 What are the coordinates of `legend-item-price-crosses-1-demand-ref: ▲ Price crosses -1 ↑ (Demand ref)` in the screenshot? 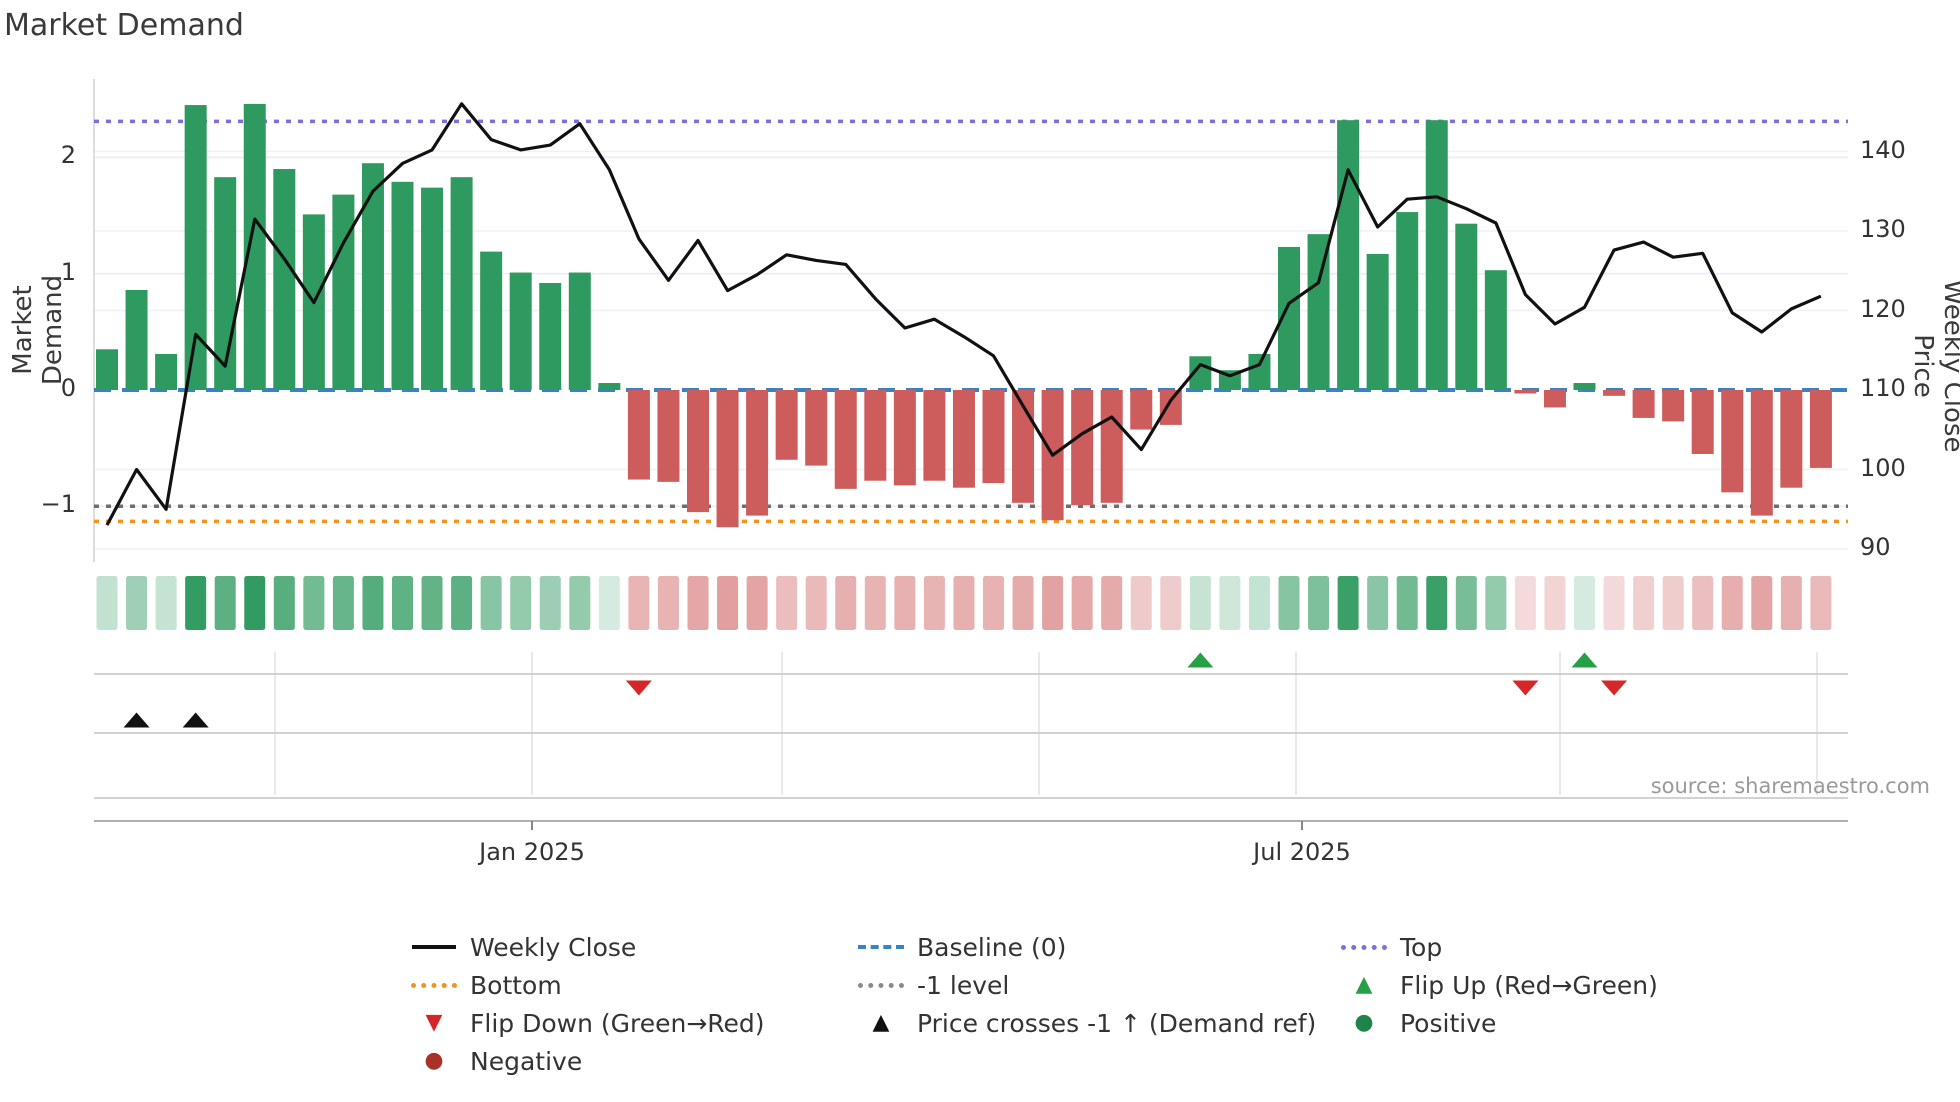 It's located at (1086, 1023).